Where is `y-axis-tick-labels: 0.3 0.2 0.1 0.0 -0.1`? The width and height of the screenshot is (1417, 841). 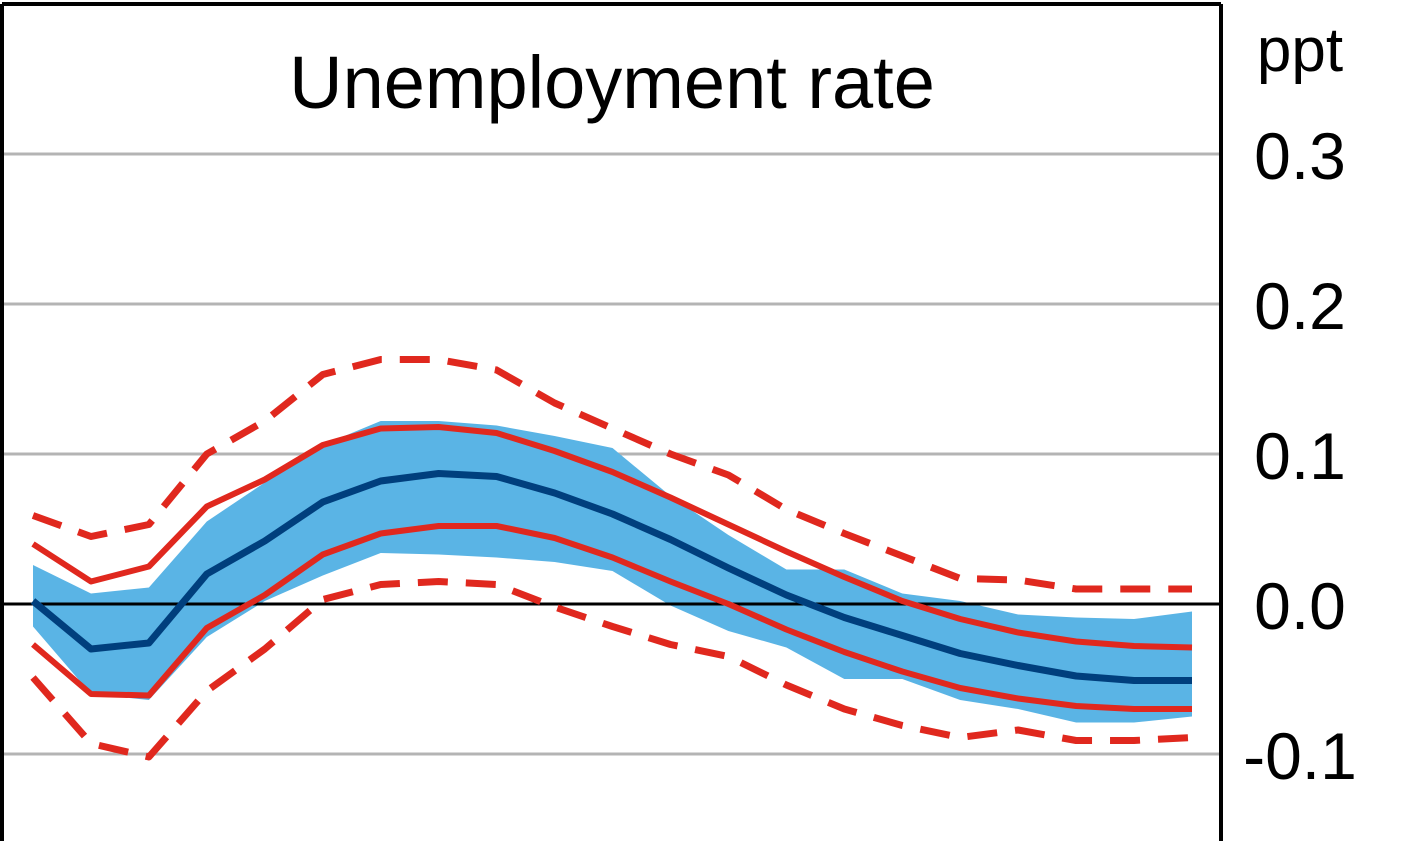
y-axis-tick-labels: 0.3 0.2 0.1 0.0 -0.1 is located at coordinates (1300, 456).